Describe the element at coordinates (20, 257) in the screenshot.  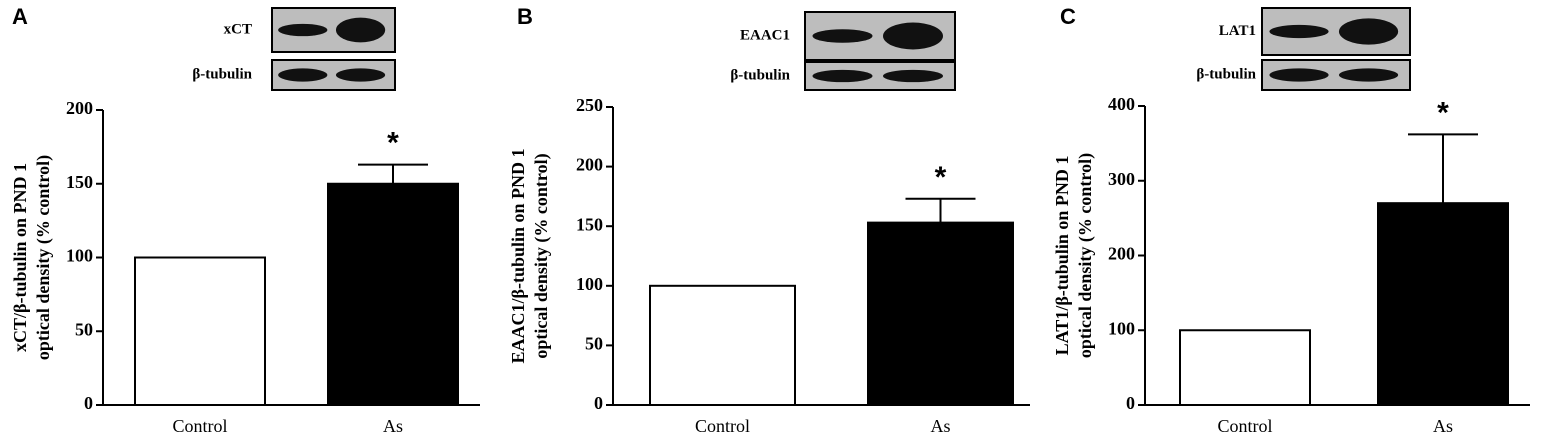
I see `y-axis-label: xCT/β-tubulin on PND 1` at that location.